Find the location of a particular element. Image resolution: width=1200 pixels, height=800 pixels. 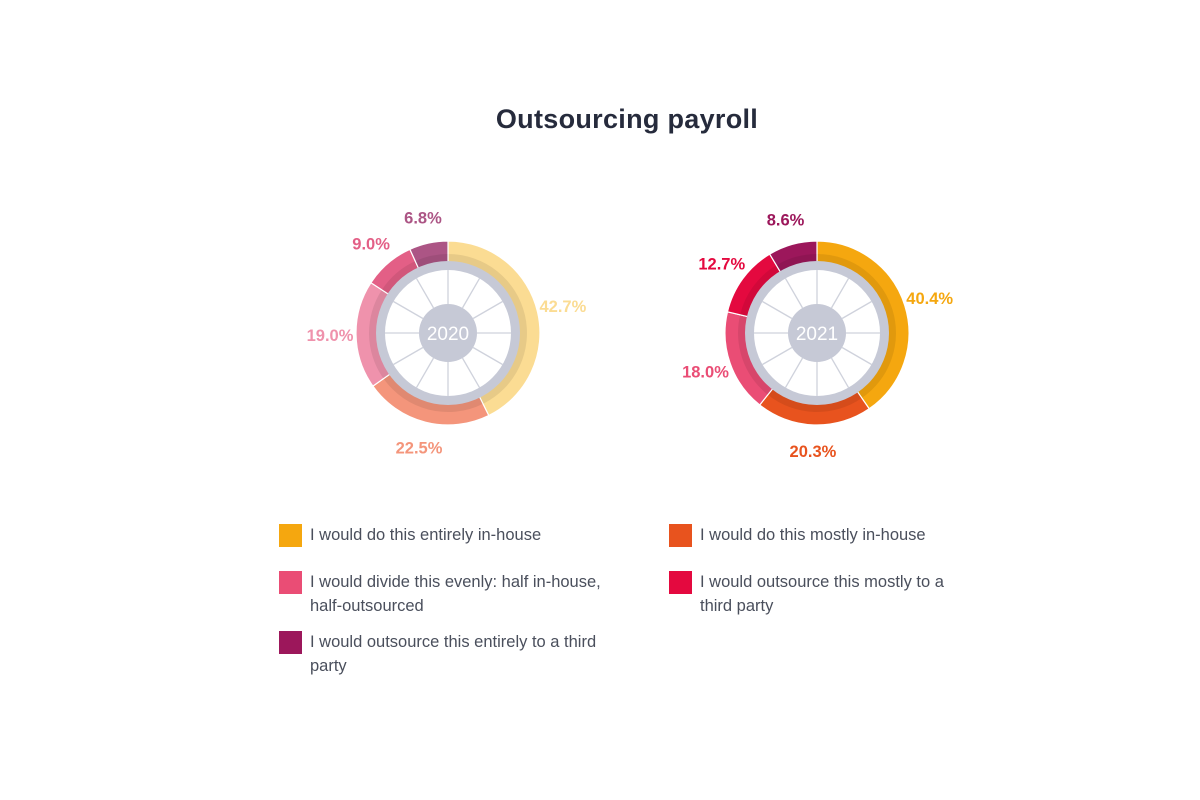

donut-2020: 42.7% 22.5% 19.0% 9.0% 6.8% 2020 is located at coordinates (447, 334).